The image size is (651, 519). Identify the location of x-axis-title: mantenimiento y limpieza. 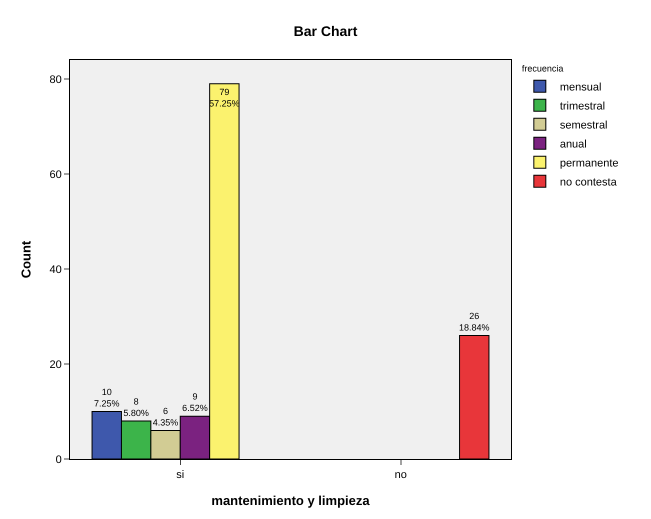
(290, 500).